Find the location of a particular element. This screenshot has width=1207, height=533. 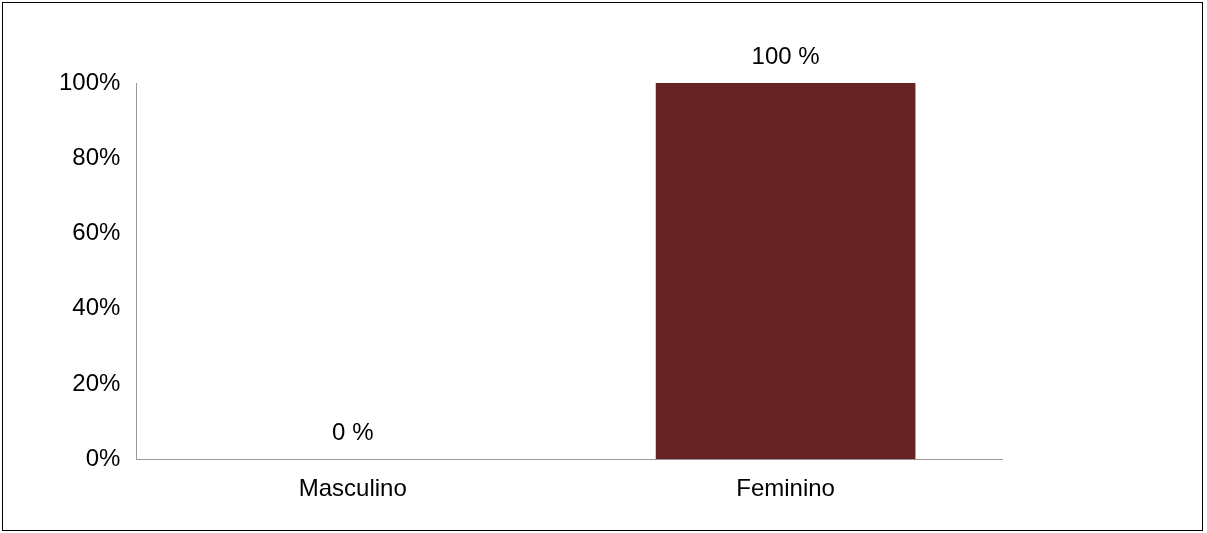

x-tick-label: Masculino is located at coordinates (352, 488).